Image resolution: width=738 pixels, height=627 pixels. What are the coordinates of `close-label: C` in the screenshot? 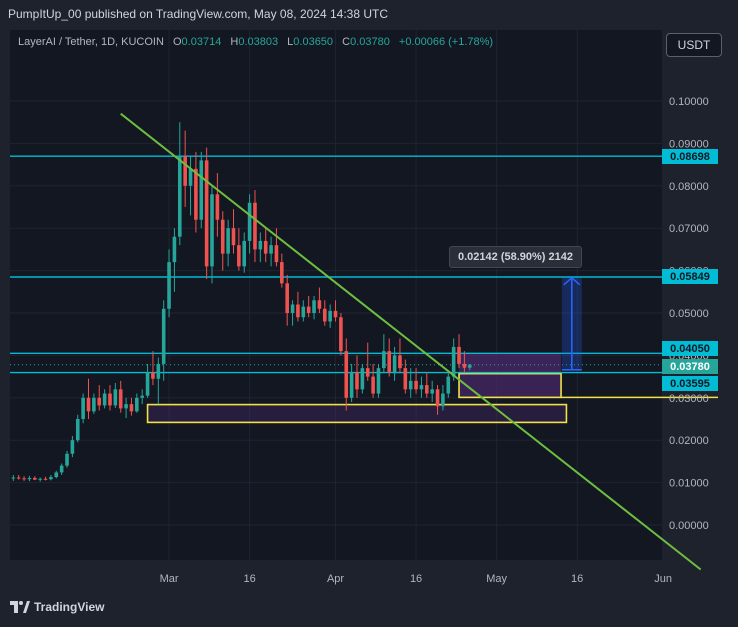 It's located at (346, 42).